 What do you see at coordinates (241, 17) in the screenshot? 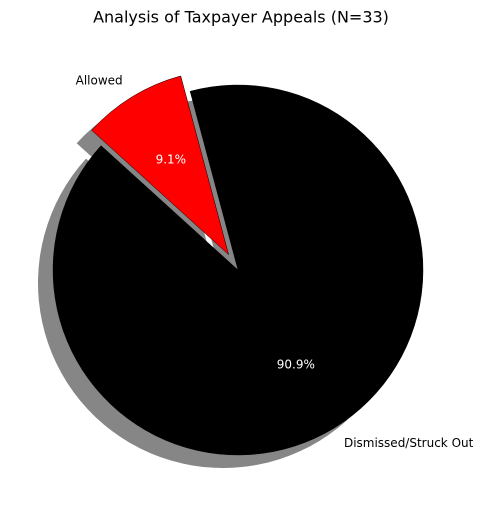
I see `chart-title: Analysis of Taxpayer Appeals (N=33)` at bounding box center [241, 17].